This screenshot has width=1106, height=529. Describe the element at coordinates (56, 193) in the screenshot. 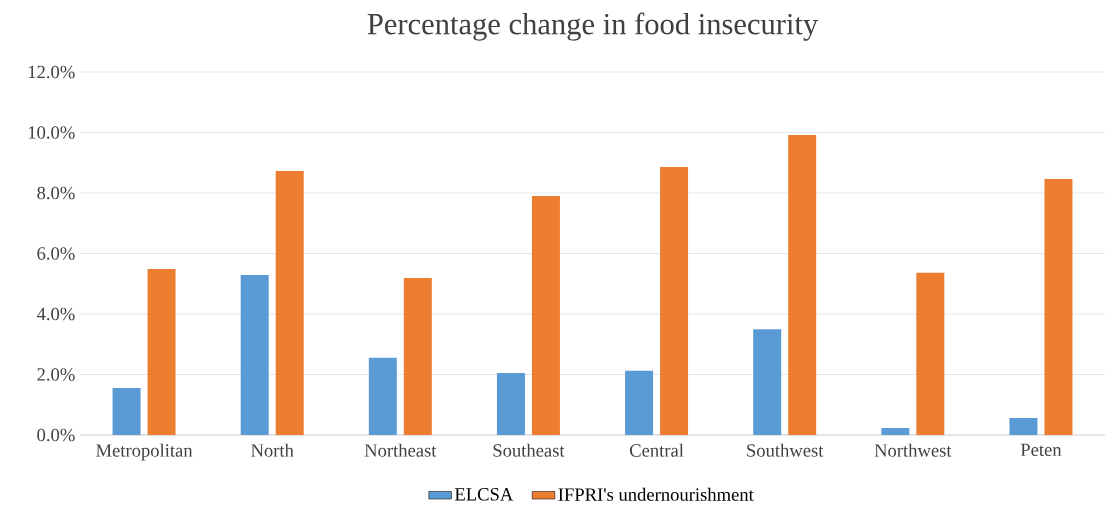

I see `y-tick-label: 8.0%` at that location.